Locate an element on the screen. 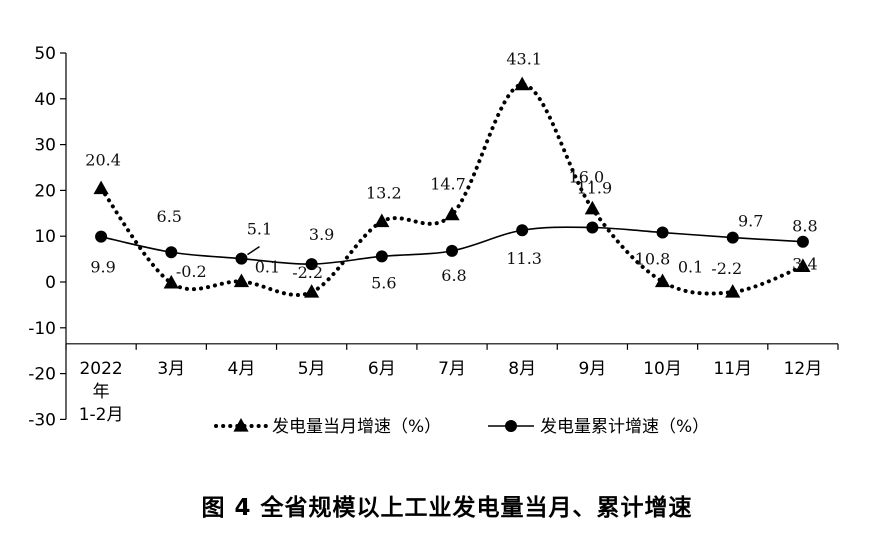  y-tick-label: 0 is located at coordinates (50, 283).